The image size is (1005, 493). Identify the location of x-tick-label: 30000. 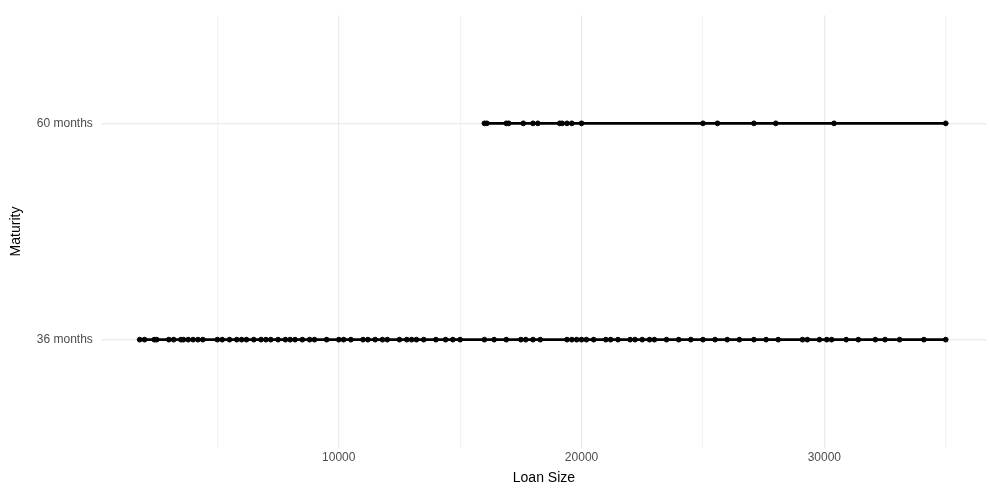
(824, 457).